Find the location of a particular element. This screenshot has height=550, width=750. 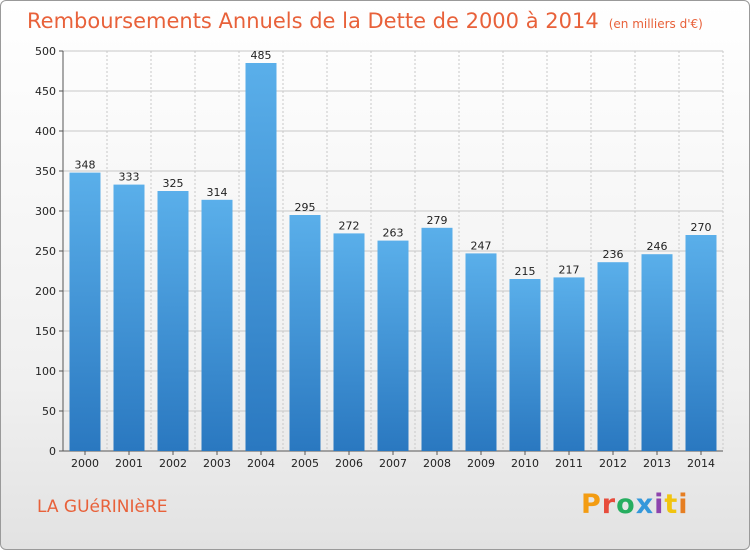

y-tick-label: 350 is located at coordinates (45, 171).